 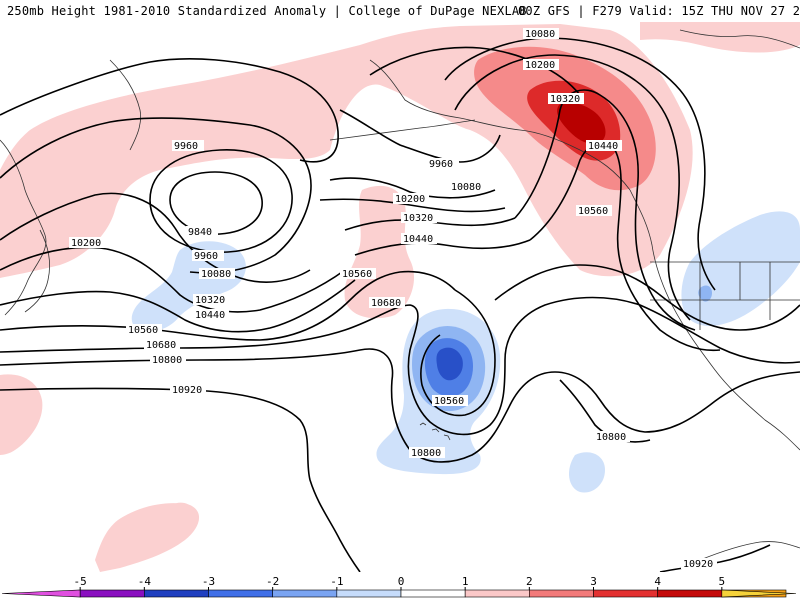 What do you see at coordinates (739, 39) in the screenshot?
I see `coastline-arctic` at bounding box center [739, 39].